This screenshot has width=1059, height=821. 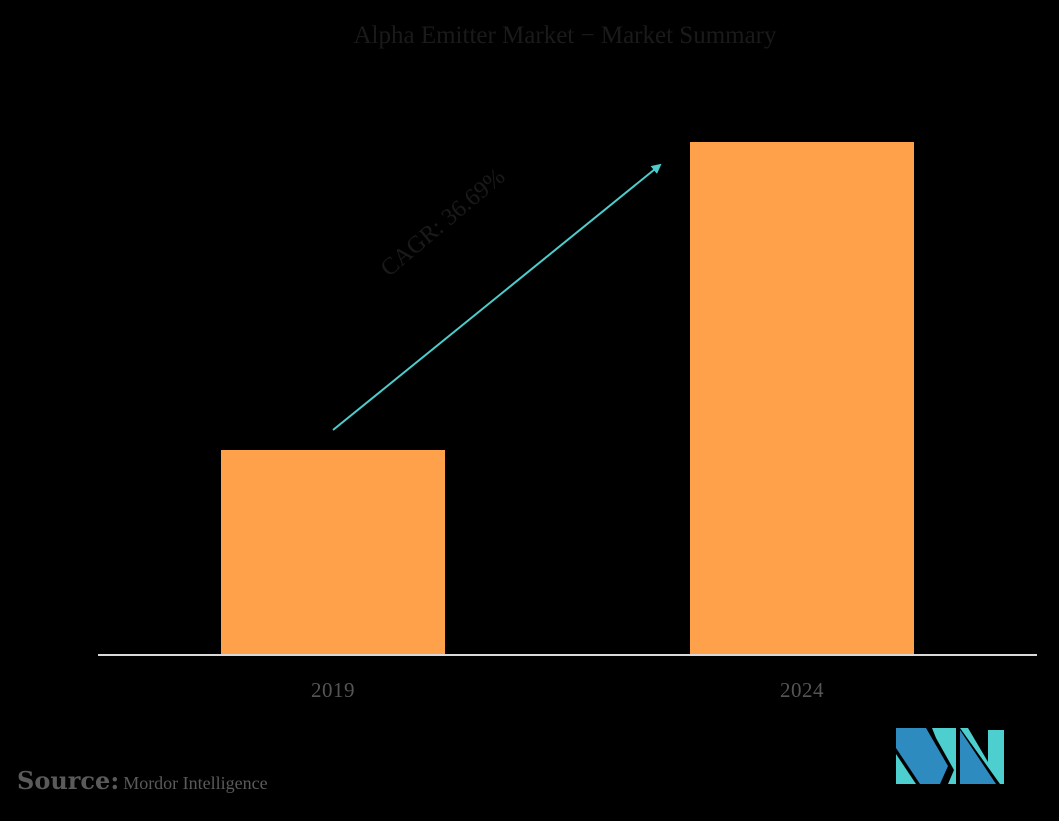 I want to click on mordor-intelligence-logo-icon, so click(x=950, y=756).